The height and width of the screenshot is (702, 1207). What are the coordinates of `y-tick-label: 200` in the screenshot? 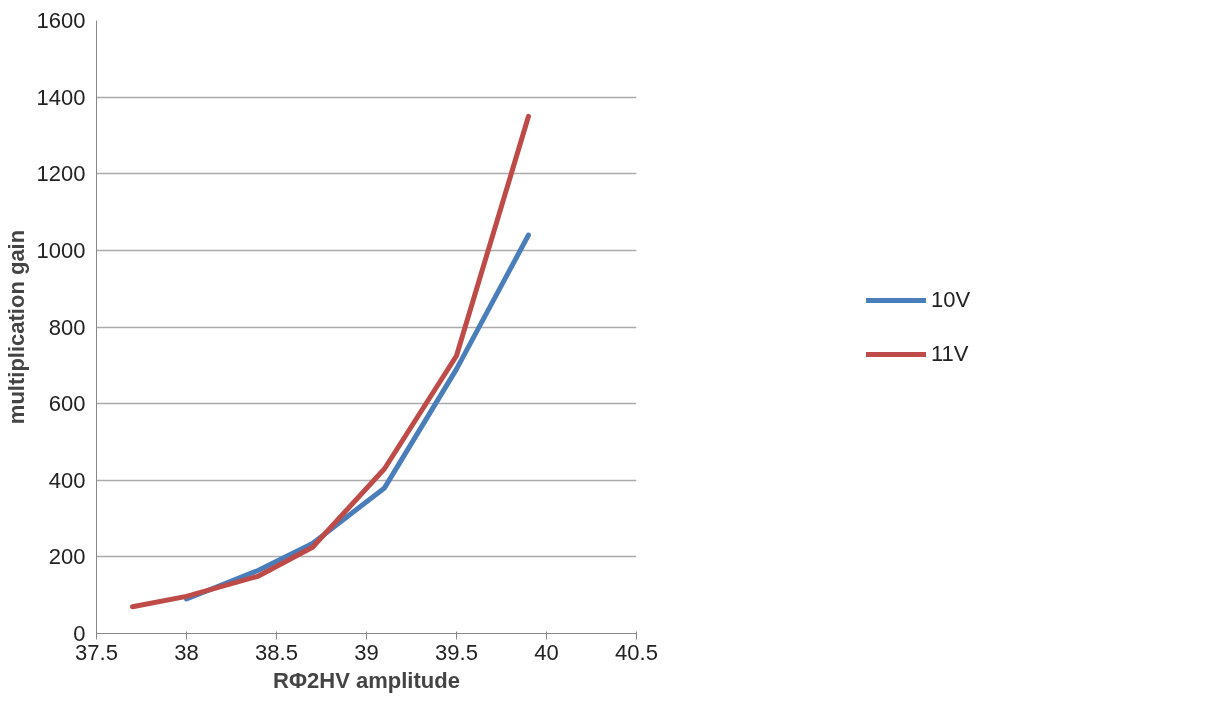 It's located at (67, 557).